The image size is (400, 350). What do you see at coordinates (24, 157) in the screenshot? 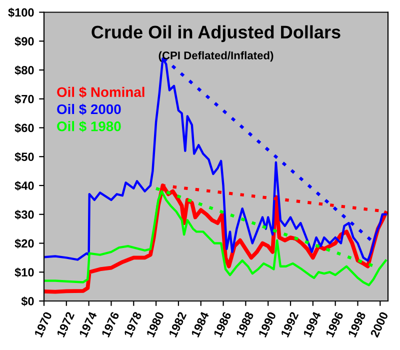
I see `y-tick-label: $50` at bounding box center [24, 157].